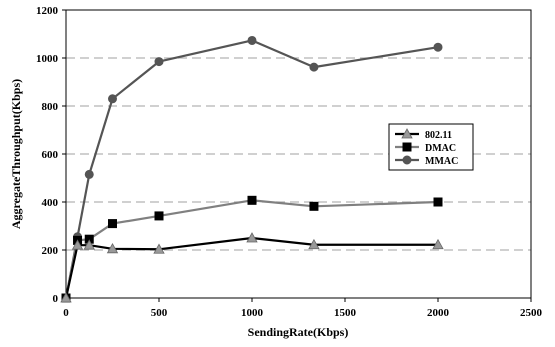  I want to click on legend-item: MMAC, so click(426, 161).